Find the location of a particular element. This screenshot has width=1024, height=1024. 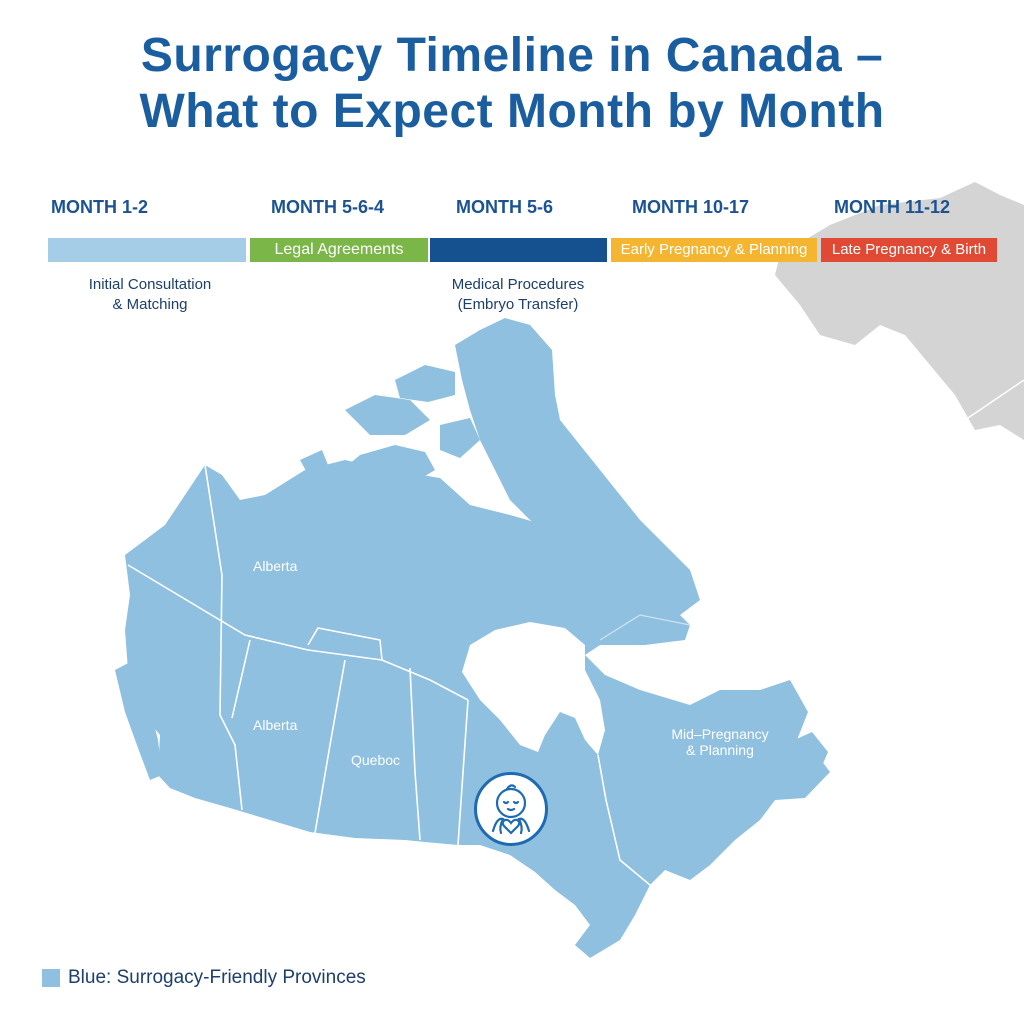

hudson-bay-water is located at coordinates (533, 688).